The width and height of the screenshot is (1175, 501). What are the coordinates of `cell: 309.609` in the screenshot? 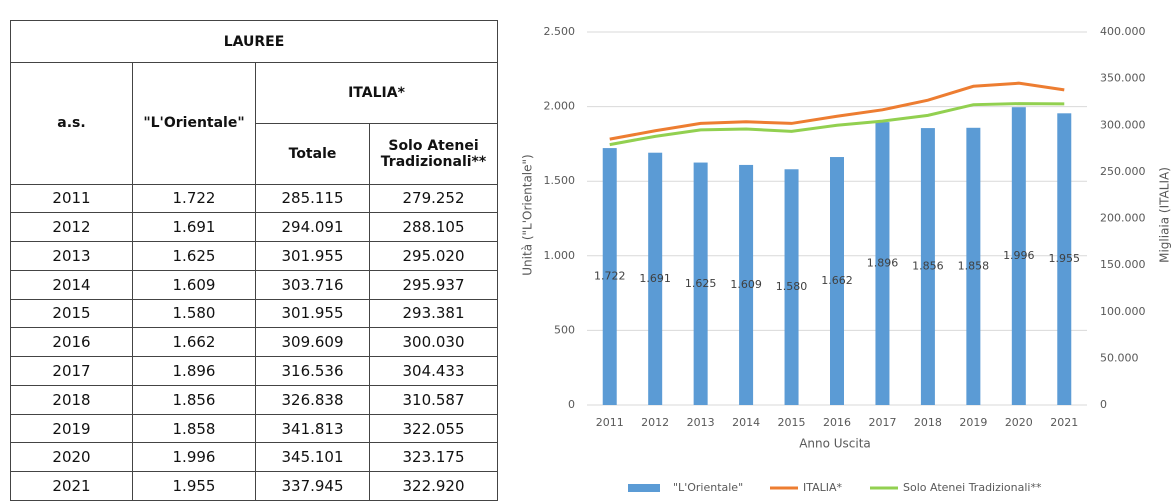 It's located at (312, 342).